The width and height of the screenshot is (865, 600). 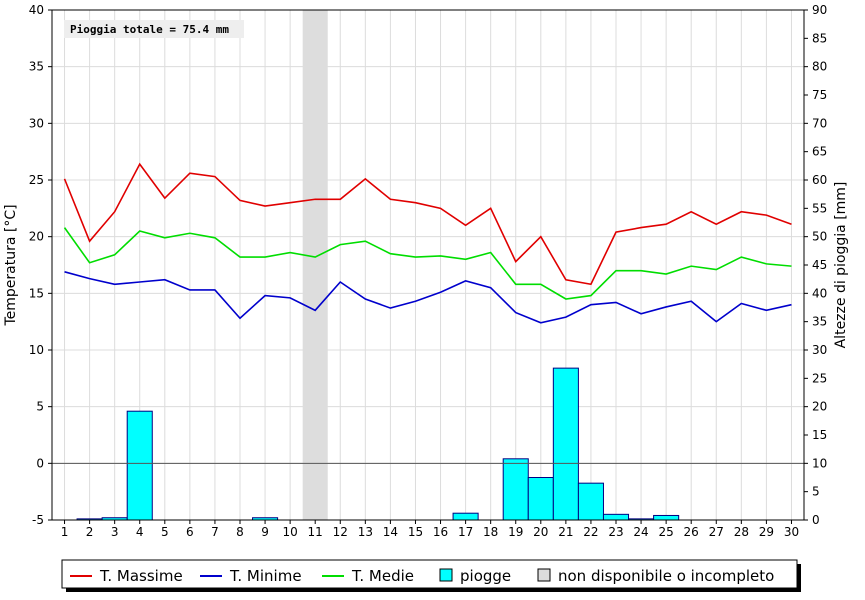 I want to click on x-tick-label: 17, so click(x=465, y=532).